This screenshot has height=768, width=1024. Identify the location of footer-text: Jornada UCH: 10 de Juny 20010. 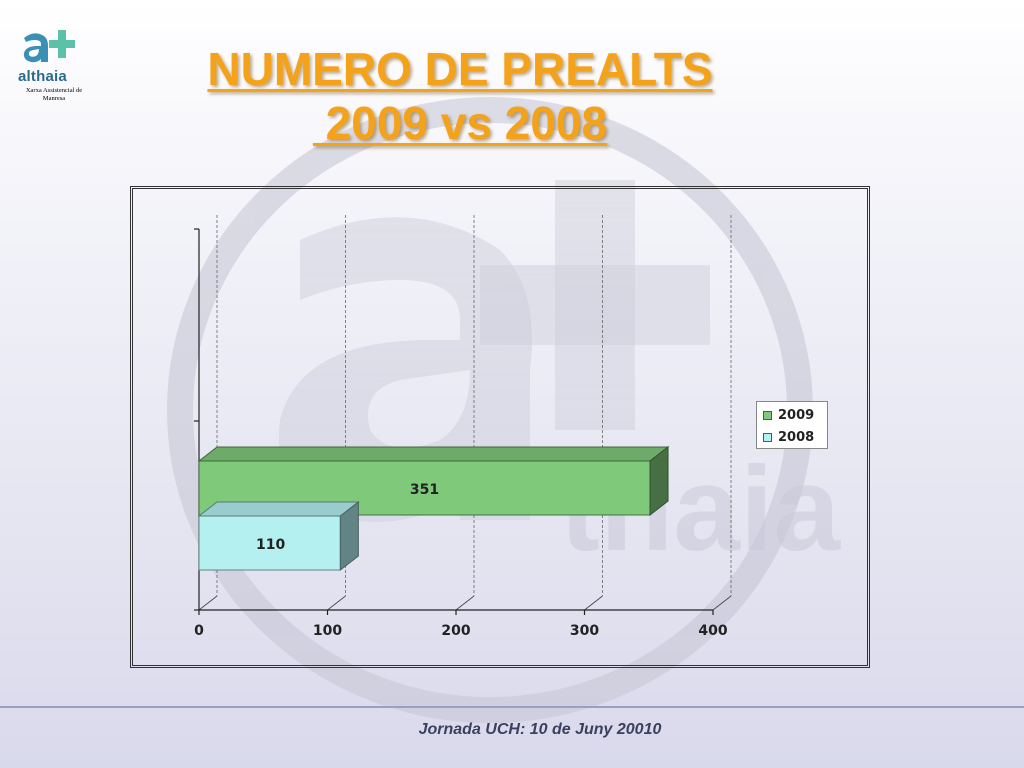
(540, 729).